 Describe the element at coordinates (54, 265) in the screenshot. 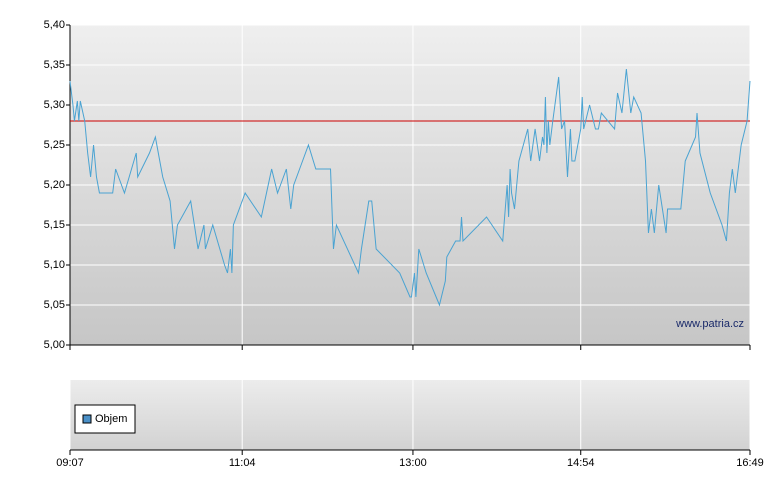

I see `y-tick-label: 5,10` at that location.